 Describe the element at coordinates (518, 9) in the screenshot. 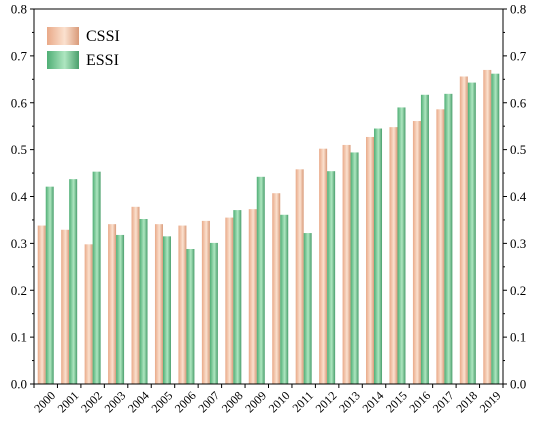

I see `ytick-label-right: 0.8` at that location.